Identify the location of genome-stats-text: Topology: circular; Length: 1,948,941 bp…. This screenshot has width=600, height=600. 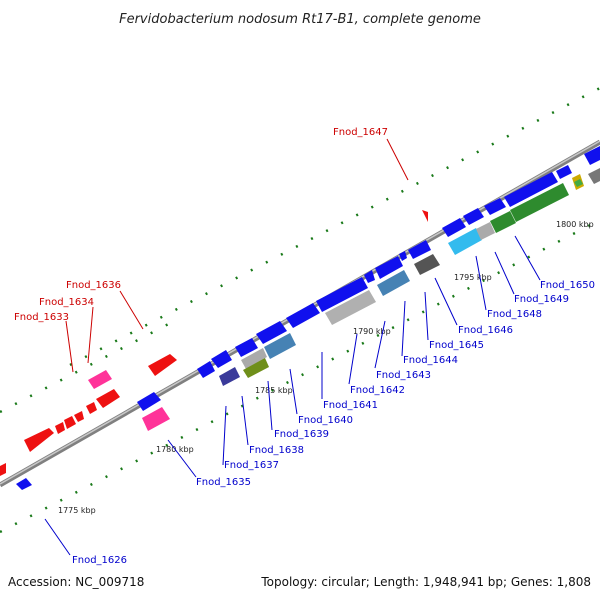
(425, 582).